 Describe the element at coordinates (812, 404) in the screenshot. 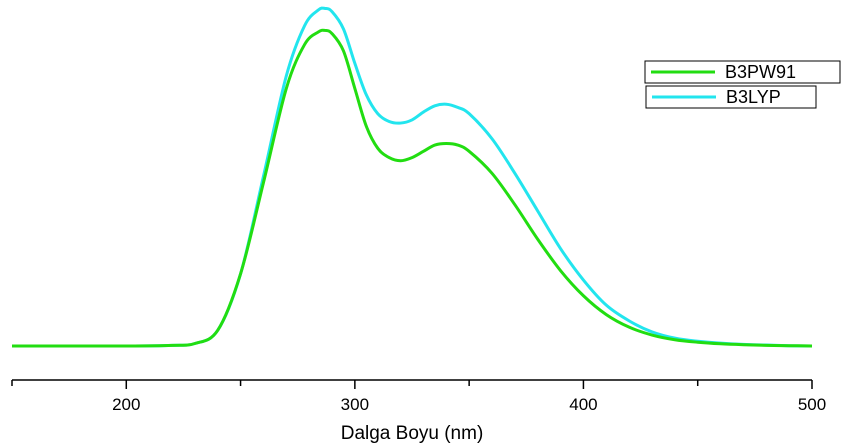

I see `x-tick-label-500: 500` at that location.